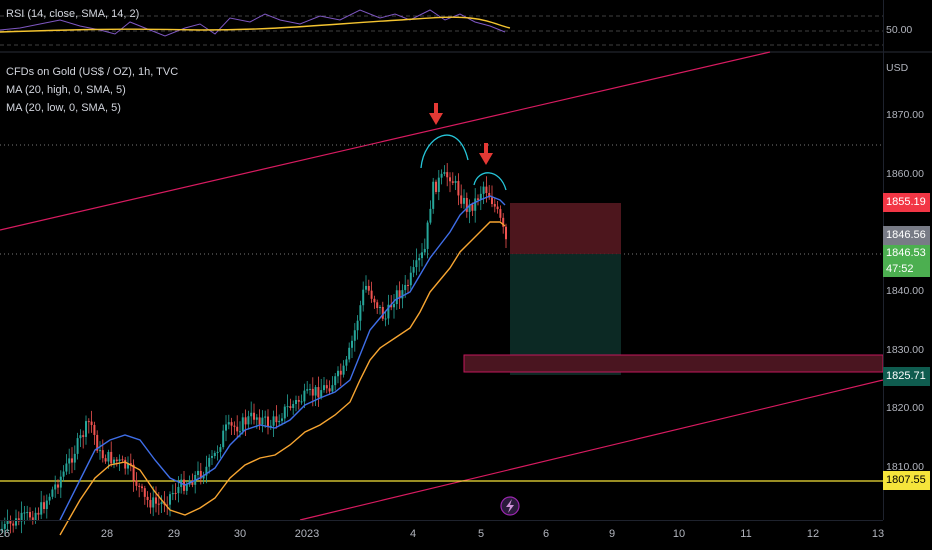  Describe the element at coordinates (510, 506) in the screenshot. I see `lightning-icon` at that location.